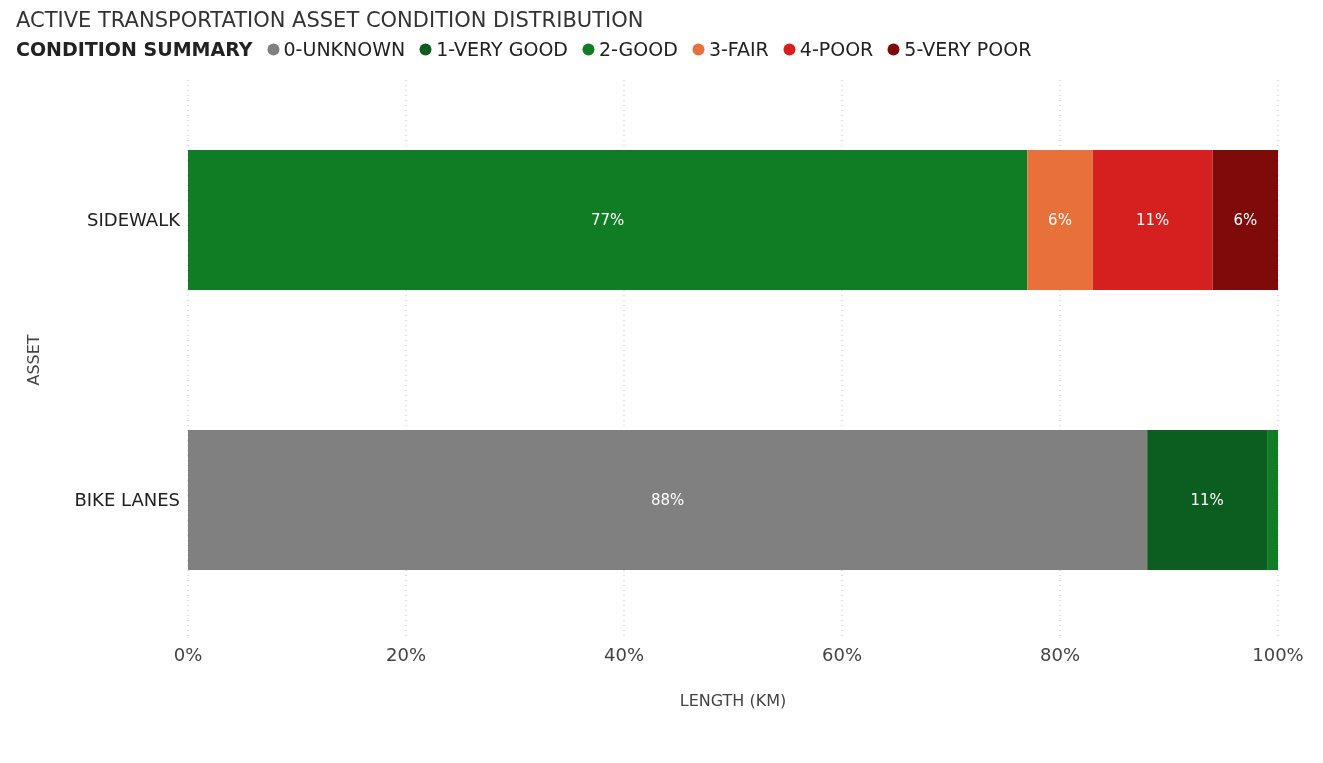 This screenshot has height=763, width=1323. What do you see at coordinates (733, 700) in the screenshot?
I see `x-axis-title: LENGTH (KM)` at bounding box center [733, 700].